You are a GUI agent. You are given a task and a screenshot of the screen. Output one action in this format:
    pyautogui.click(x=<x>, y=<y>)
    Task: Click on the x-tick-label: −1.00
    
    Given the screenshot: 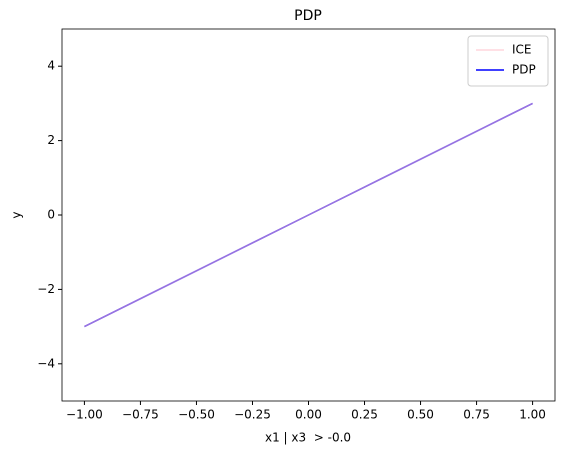 What is the action you would take?
    pyautogui.click(x=84, y=415)
    